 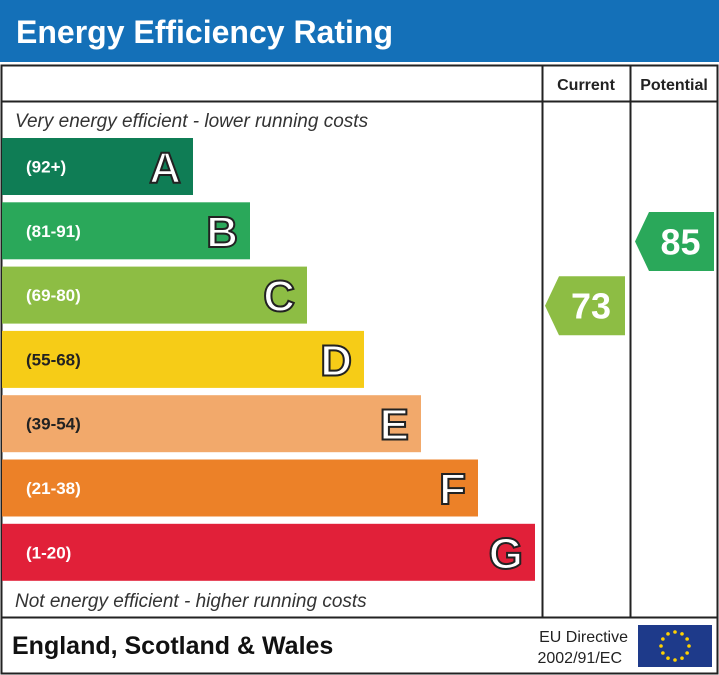 What do you see at coordinates (53, 424) in the screenshot?
I see `band-range-label: (39-54)` at bounding box center [53, 424].